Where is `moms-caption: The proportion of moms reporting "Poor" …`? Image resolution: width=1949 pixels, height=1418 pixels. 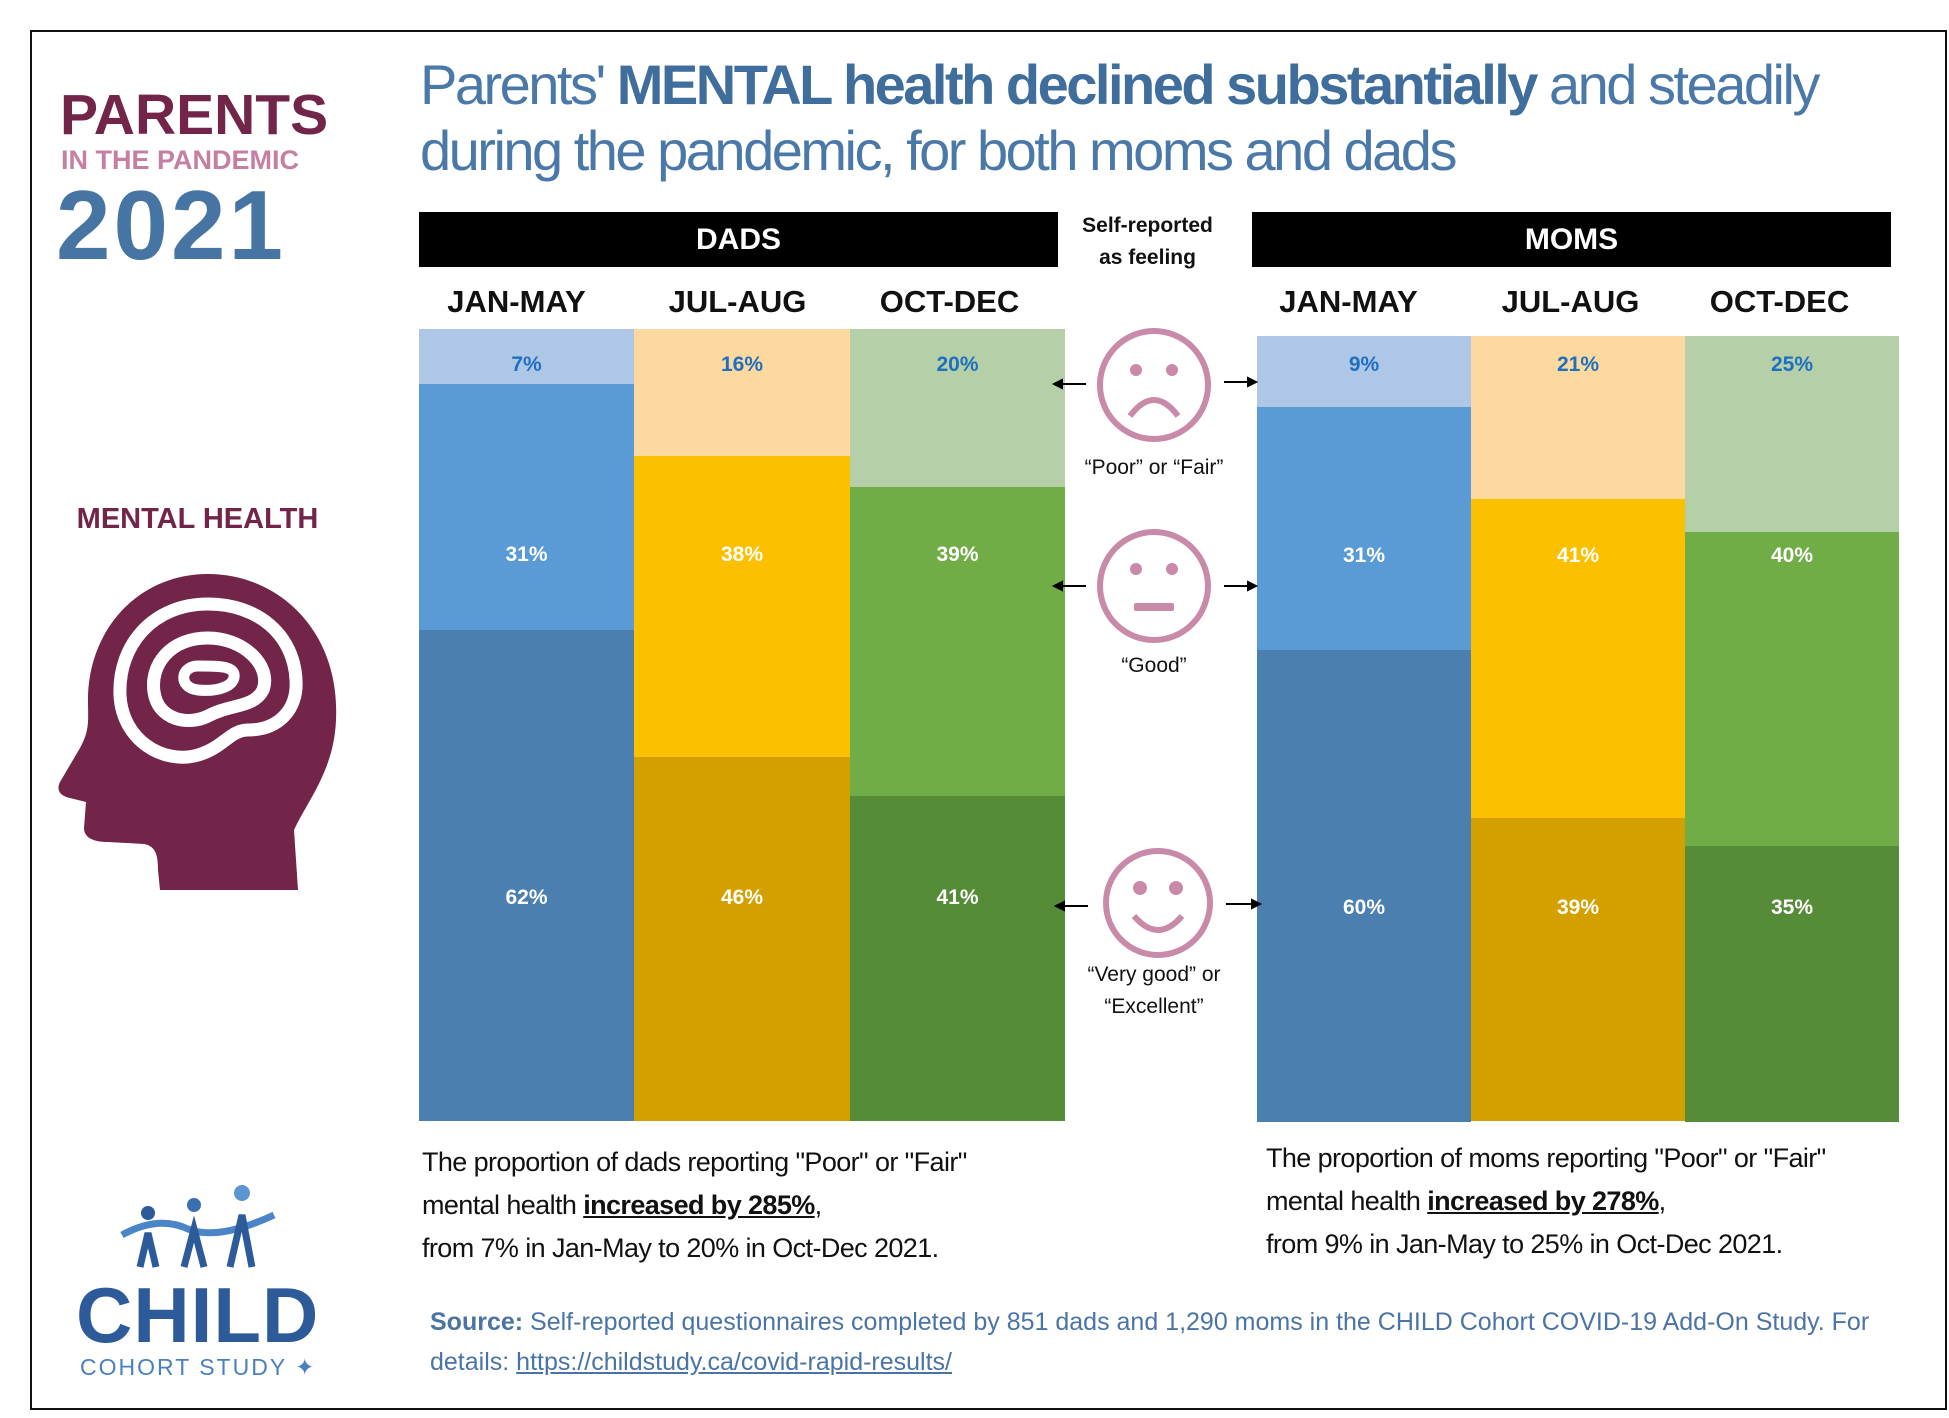
moms-caption: The proportion of moms reporting "Poor" … is located at coordinates (1546, 1201).